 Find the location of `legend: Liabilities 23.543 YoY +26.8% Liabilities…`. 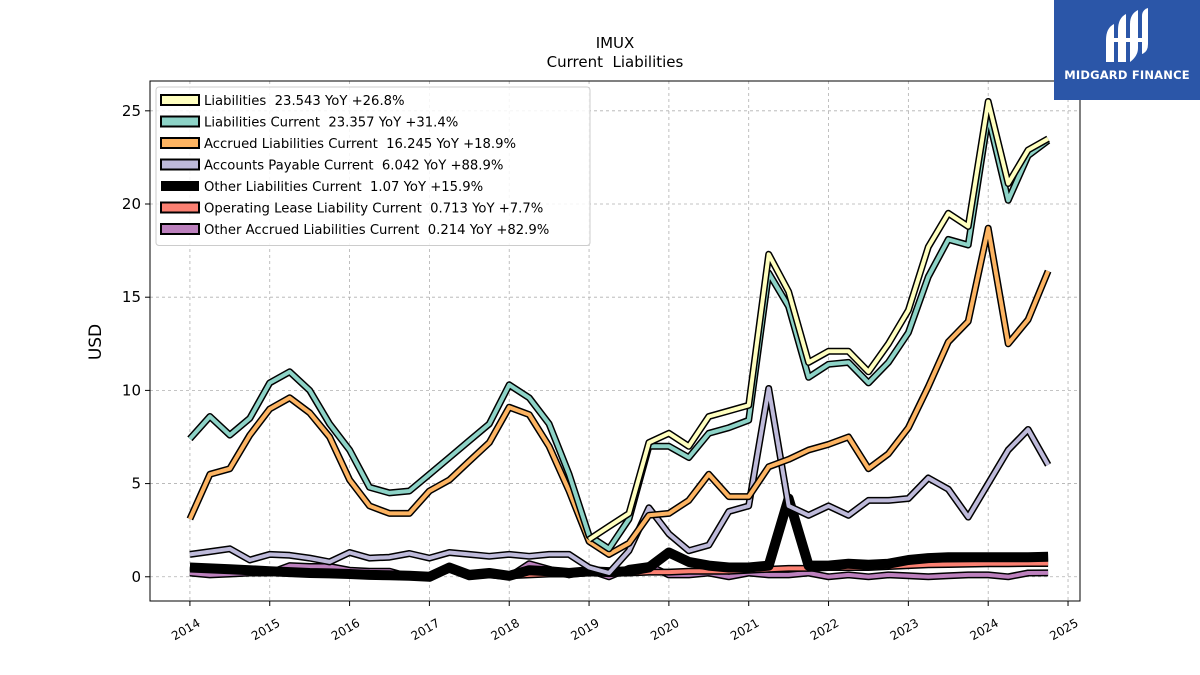

legend: Liabilities 23.543 YoY +26.8% Liabilities… is located at coordinates (373, 166).